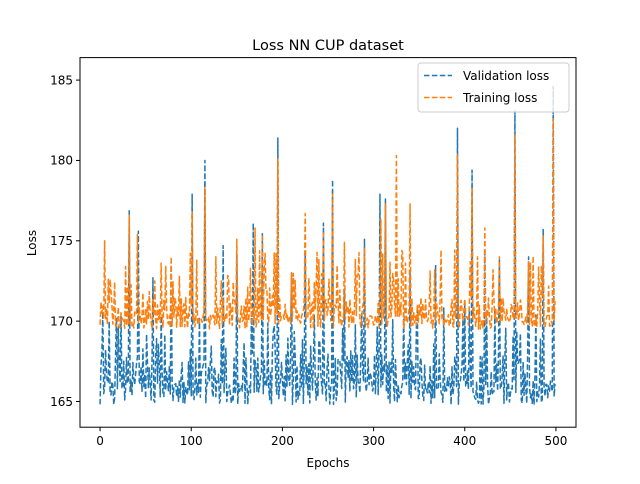 The image size is (640, 484). I want to click on x-tick-label: 400, so click(464, 441).